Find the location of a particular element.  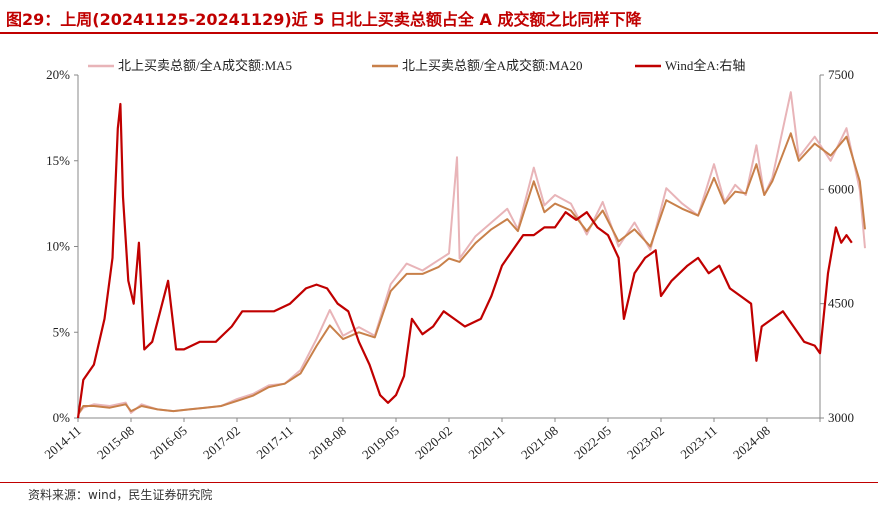

x-tick-label: 2022-05 is located at coordinates (592, 442).